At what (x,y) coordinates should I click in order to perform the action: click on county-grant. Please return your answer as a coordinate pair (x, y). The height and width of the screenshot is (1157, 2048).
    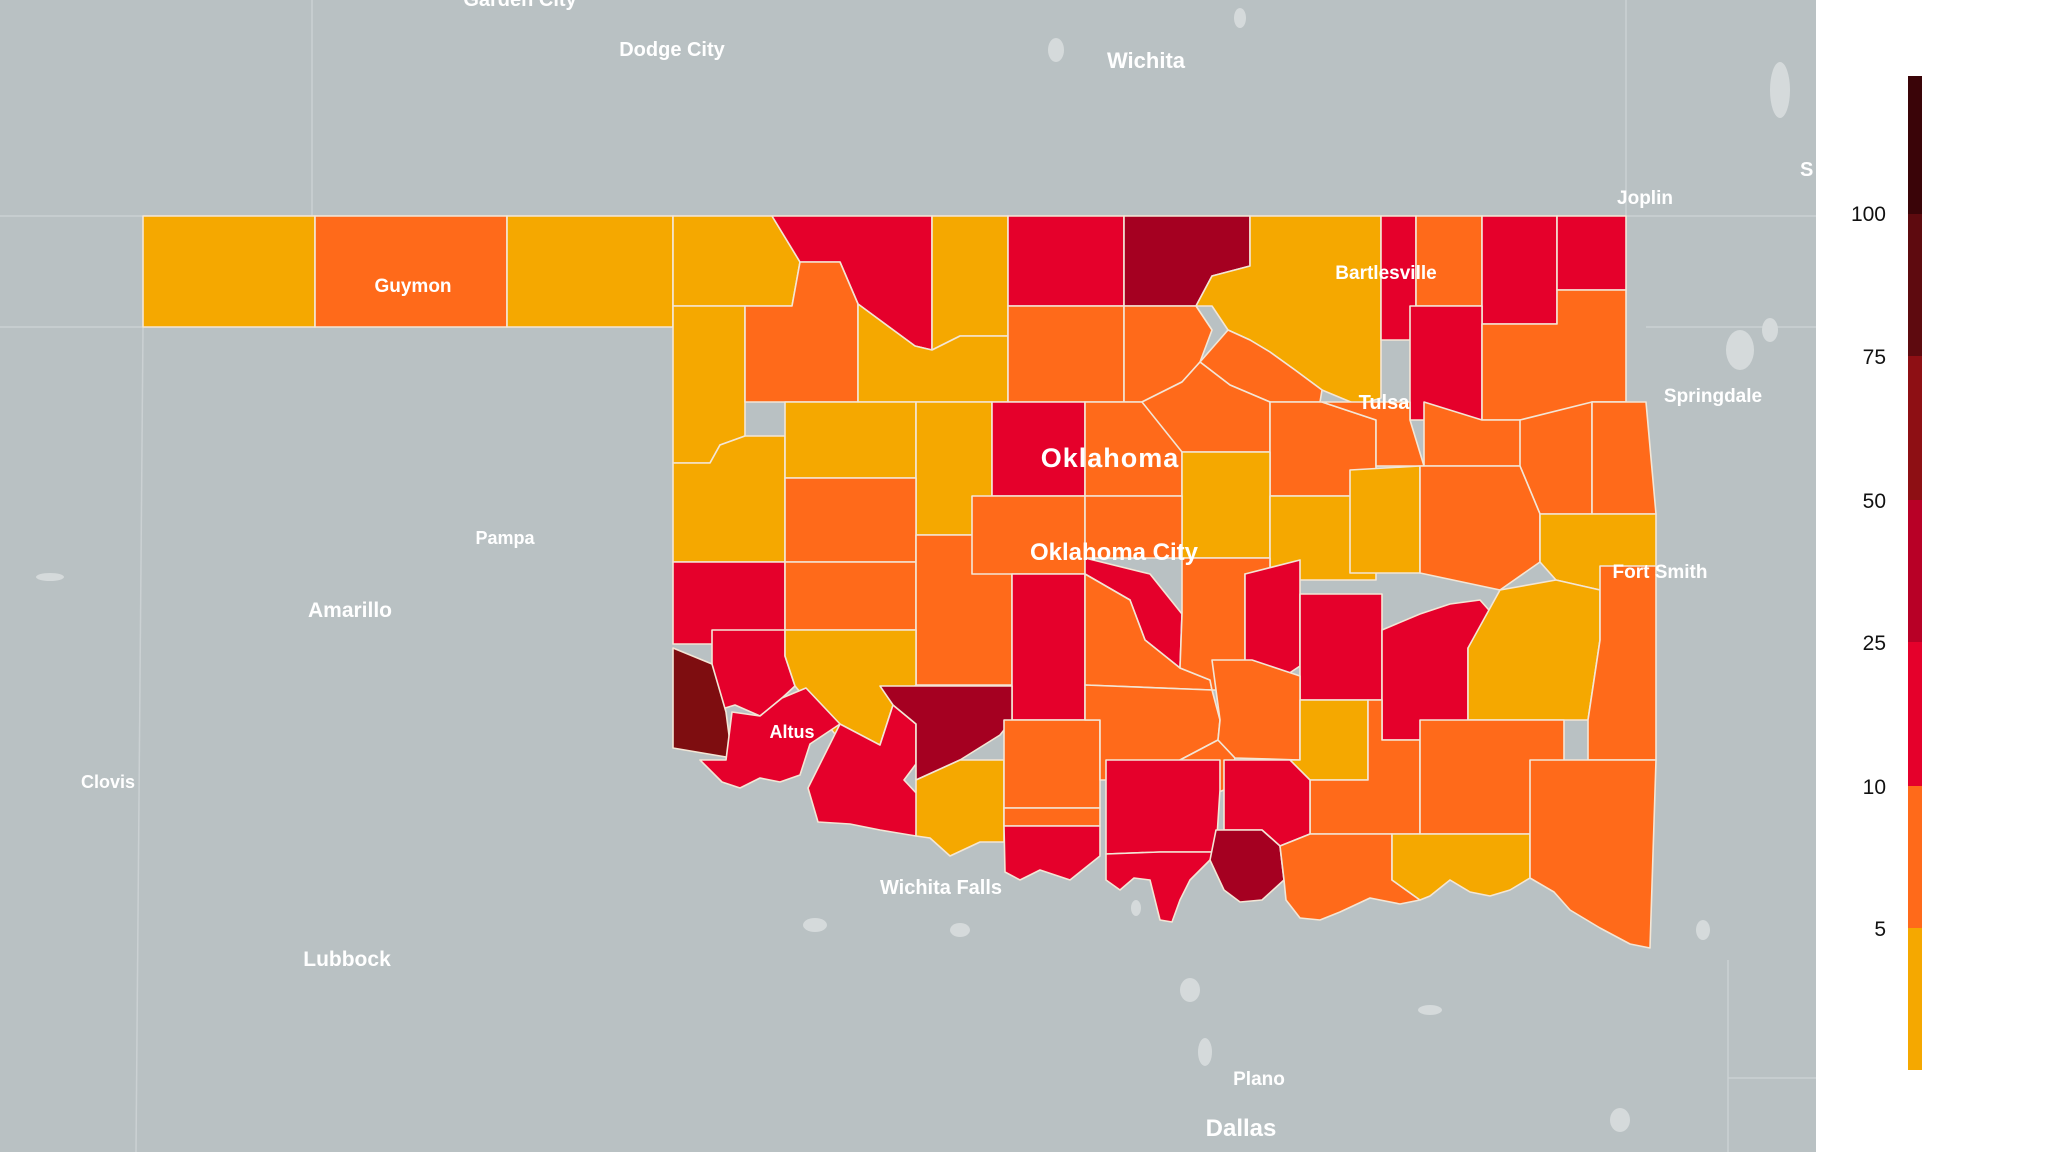
    Looking at the image, I should click on (1066, 261).